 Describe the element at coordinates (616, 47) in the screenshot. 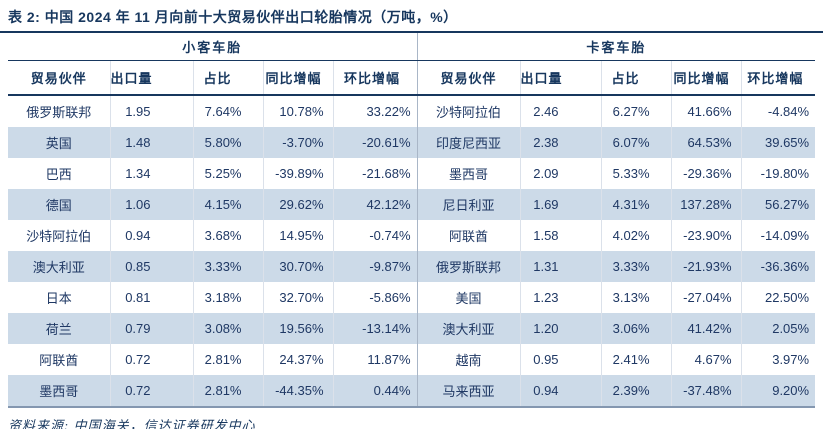

I see `section-header-truck-bus-tires: 卡客车胎` at that location.